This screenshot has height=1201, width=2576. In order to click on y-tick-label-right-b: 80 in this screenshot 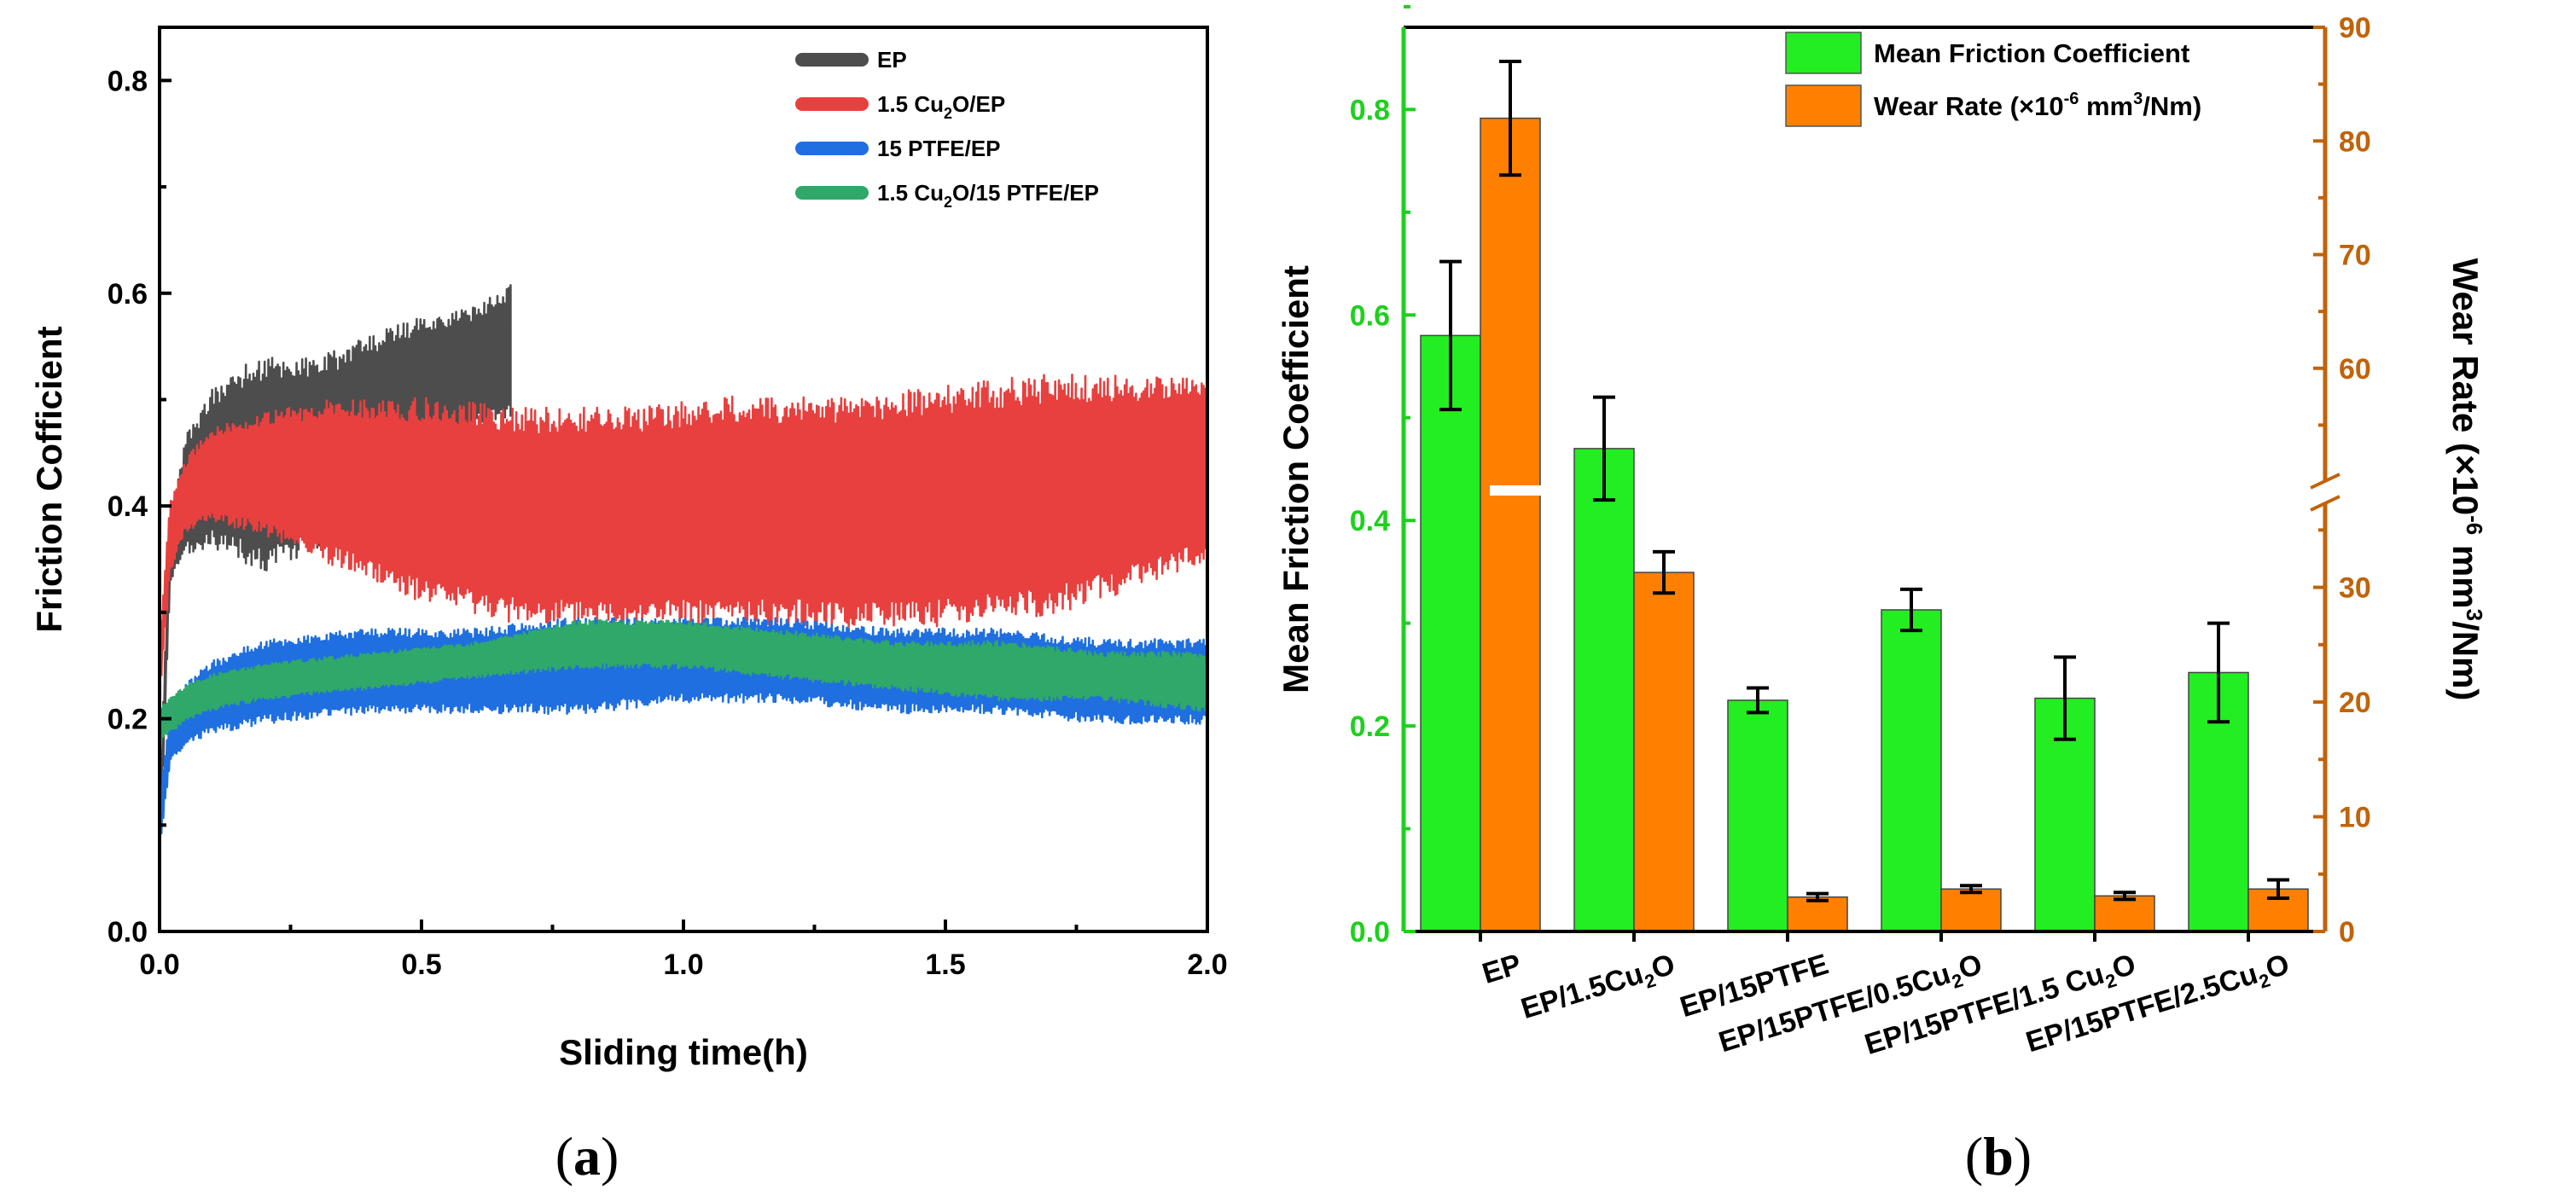, I will do `click(2355, 141)`.